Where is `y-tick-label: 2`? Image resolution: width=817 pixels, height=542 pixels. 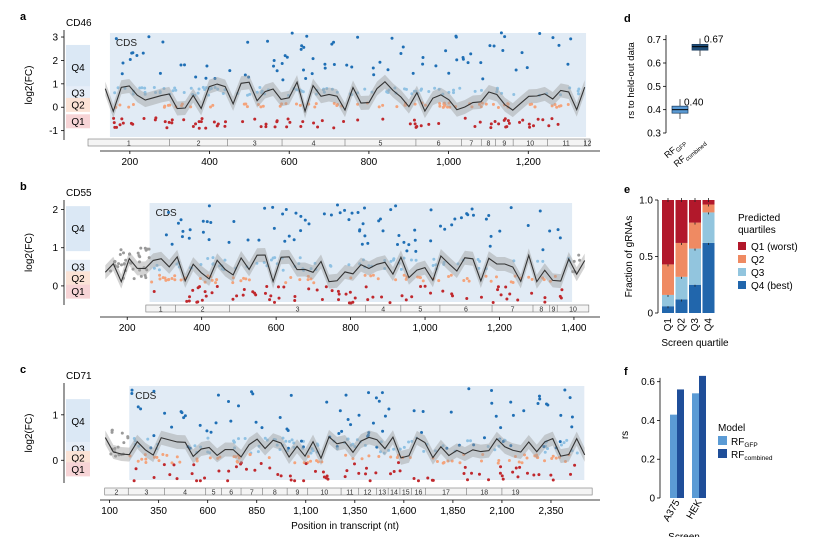 y-tick-label: 2 is located at coordinates (55, 210).